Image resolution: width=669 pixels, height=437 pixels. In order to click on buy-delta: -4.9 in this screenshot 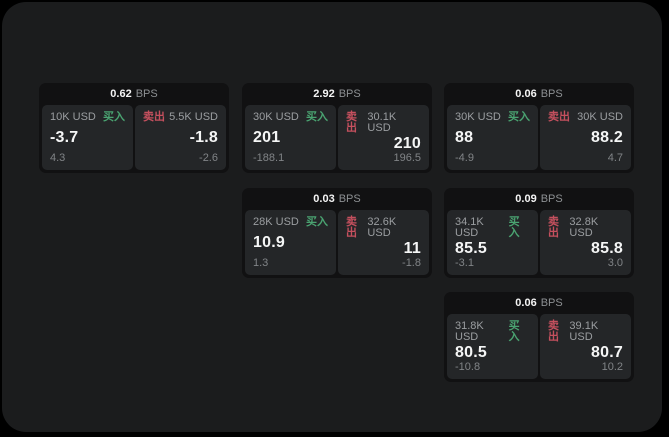, I will do `click(464, 158)`.